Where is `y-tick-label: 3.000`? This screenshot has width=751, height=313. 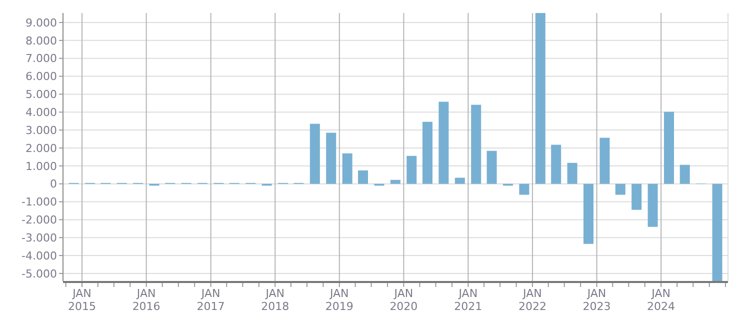 y-tick-label: 3.000 is located at coordinates (41, 130).